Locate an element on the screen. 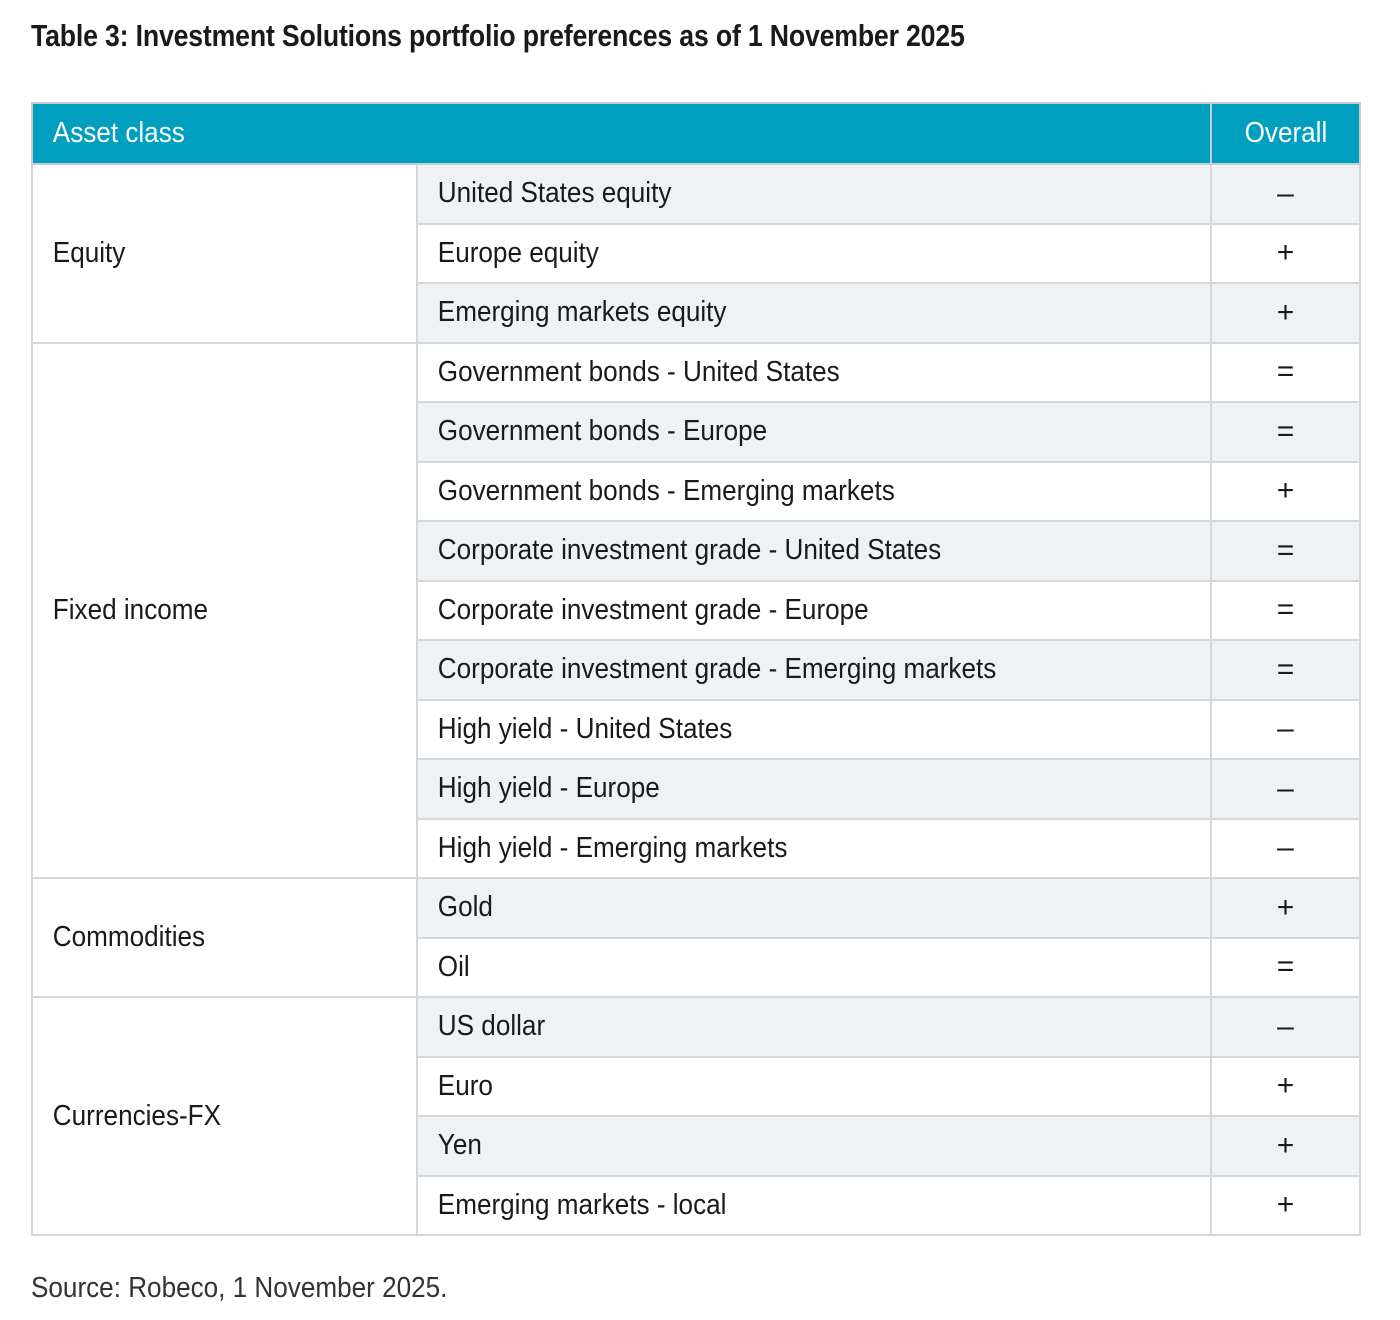  table-row: High yield - Europe – is located at coordinates (697, 789).